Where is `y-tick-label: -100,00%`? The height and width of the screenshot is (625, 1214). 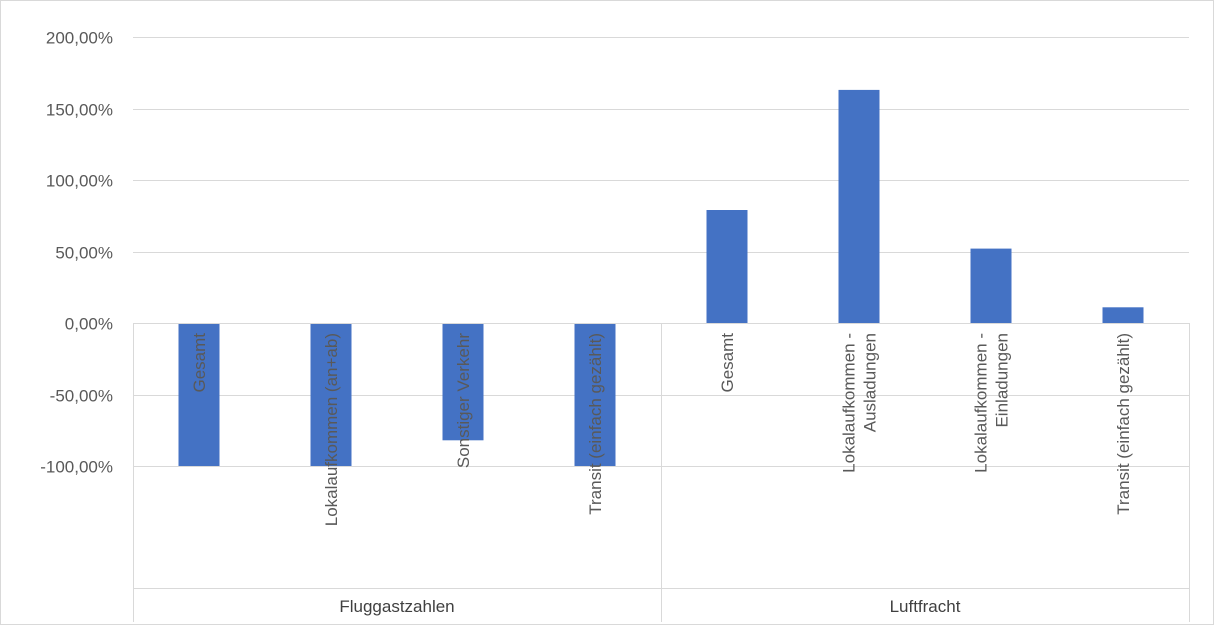 y-tick-label: -100,00% is located at coordinates (76, 467).